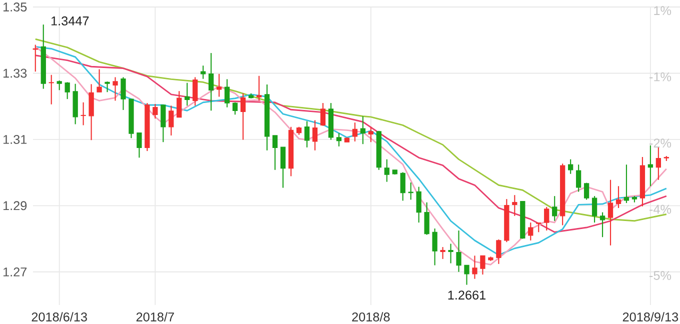 The image size is (680, 324). Describe the element at coordinates (15, 7) in the screenshot. I see `y-tick-label: 1.35` at that location.